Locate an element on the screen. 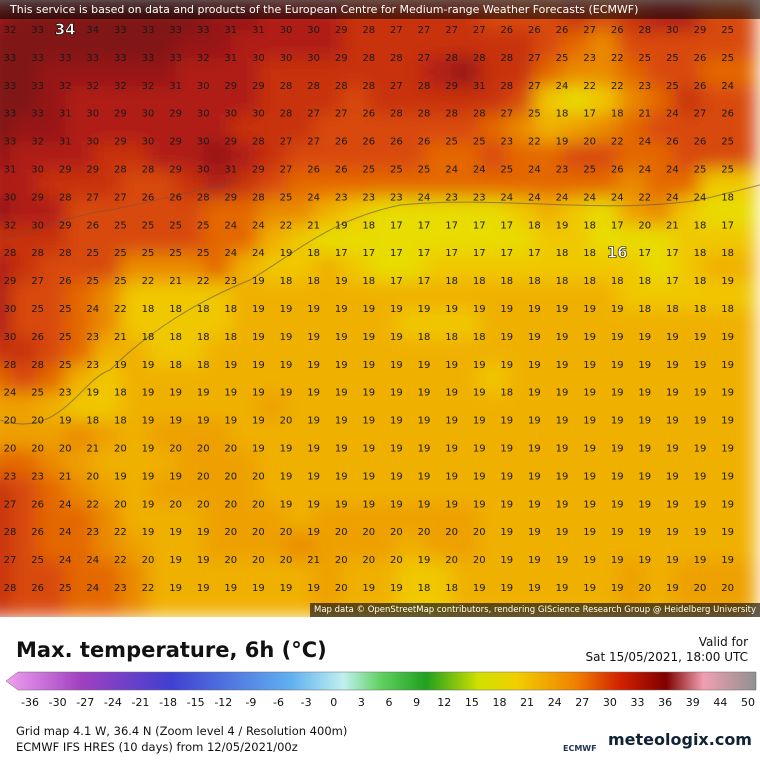 This screenshot has height=760, width=760. color-bar-tick: -12 is located at coordinates (223, 702).